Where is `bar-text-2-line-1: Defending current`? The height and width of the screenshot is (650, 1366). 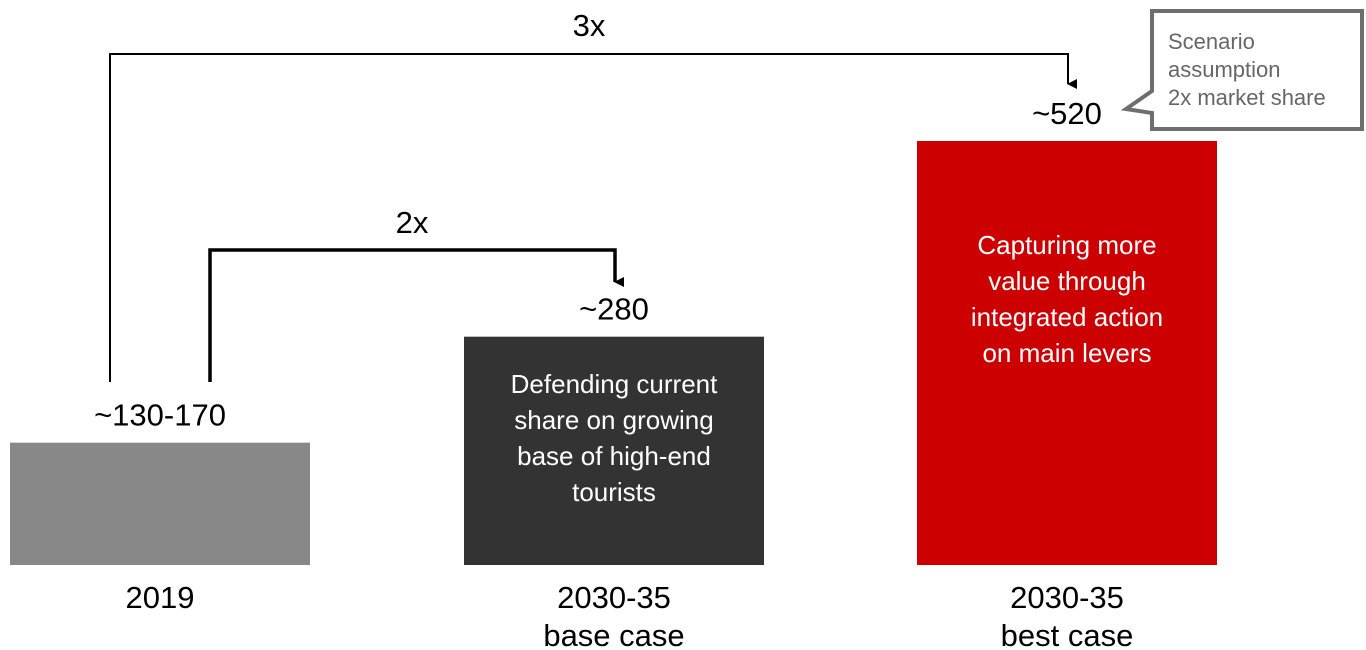
bar-text-2-line-1: Defending current is located at coordinates (614, 384).